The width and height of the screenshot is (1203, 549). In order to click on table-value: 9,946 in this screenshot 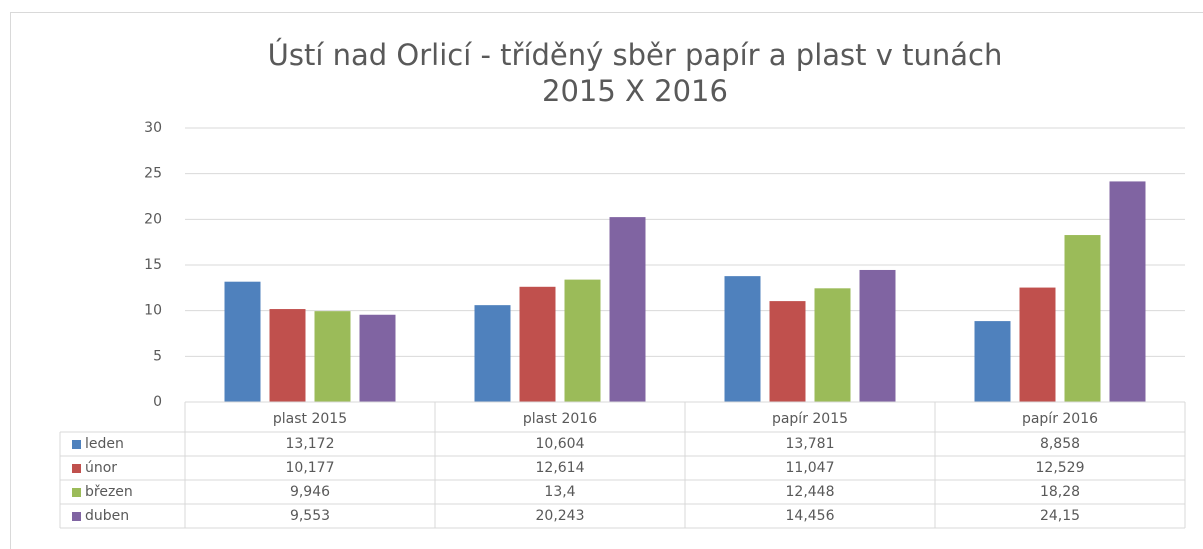, I will do `click(310, 492)`.